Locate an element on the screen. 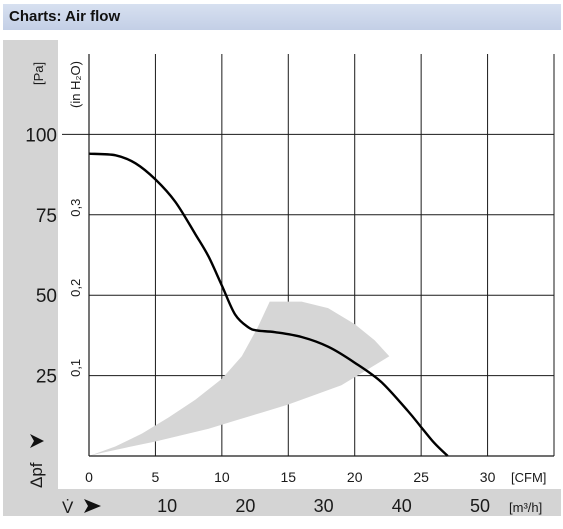 Image resolution: width=563 pixels, height=529 pixels. y-tick-inh2o-0: 0,1 is located at coordinates (75, 368).